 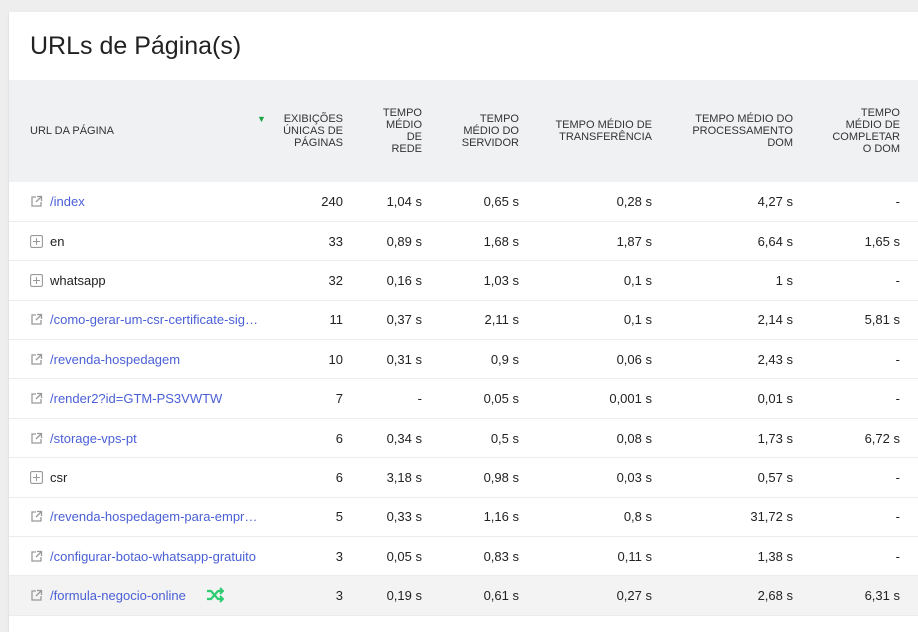 What do you see at coordinates (139, 240) in the screenshot?
I see `url-cell: en` at bounding box center [139, 240].